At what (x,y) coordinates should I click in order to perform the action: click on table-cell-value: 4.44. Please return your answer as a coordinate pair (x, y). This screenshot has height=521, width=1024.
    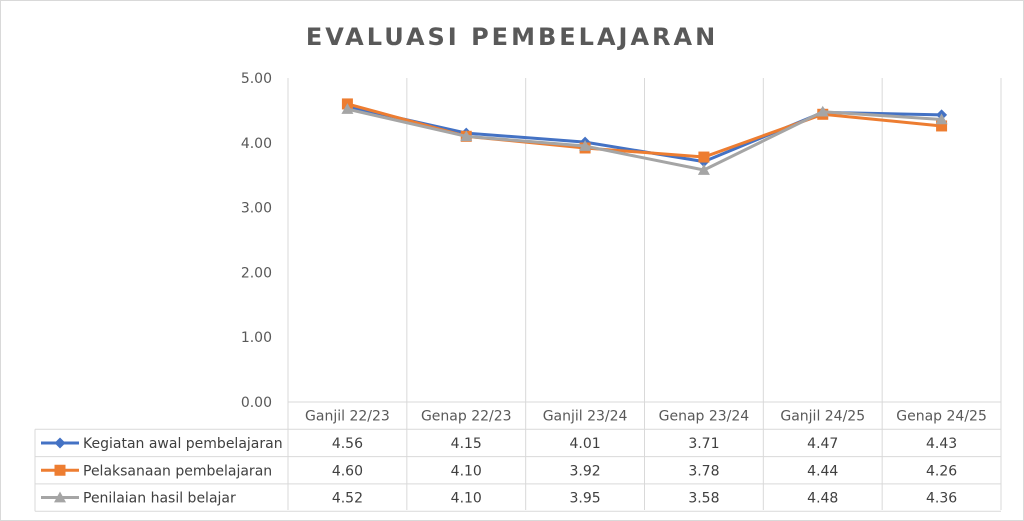
    Looking at the image, I should click on (822, 471).